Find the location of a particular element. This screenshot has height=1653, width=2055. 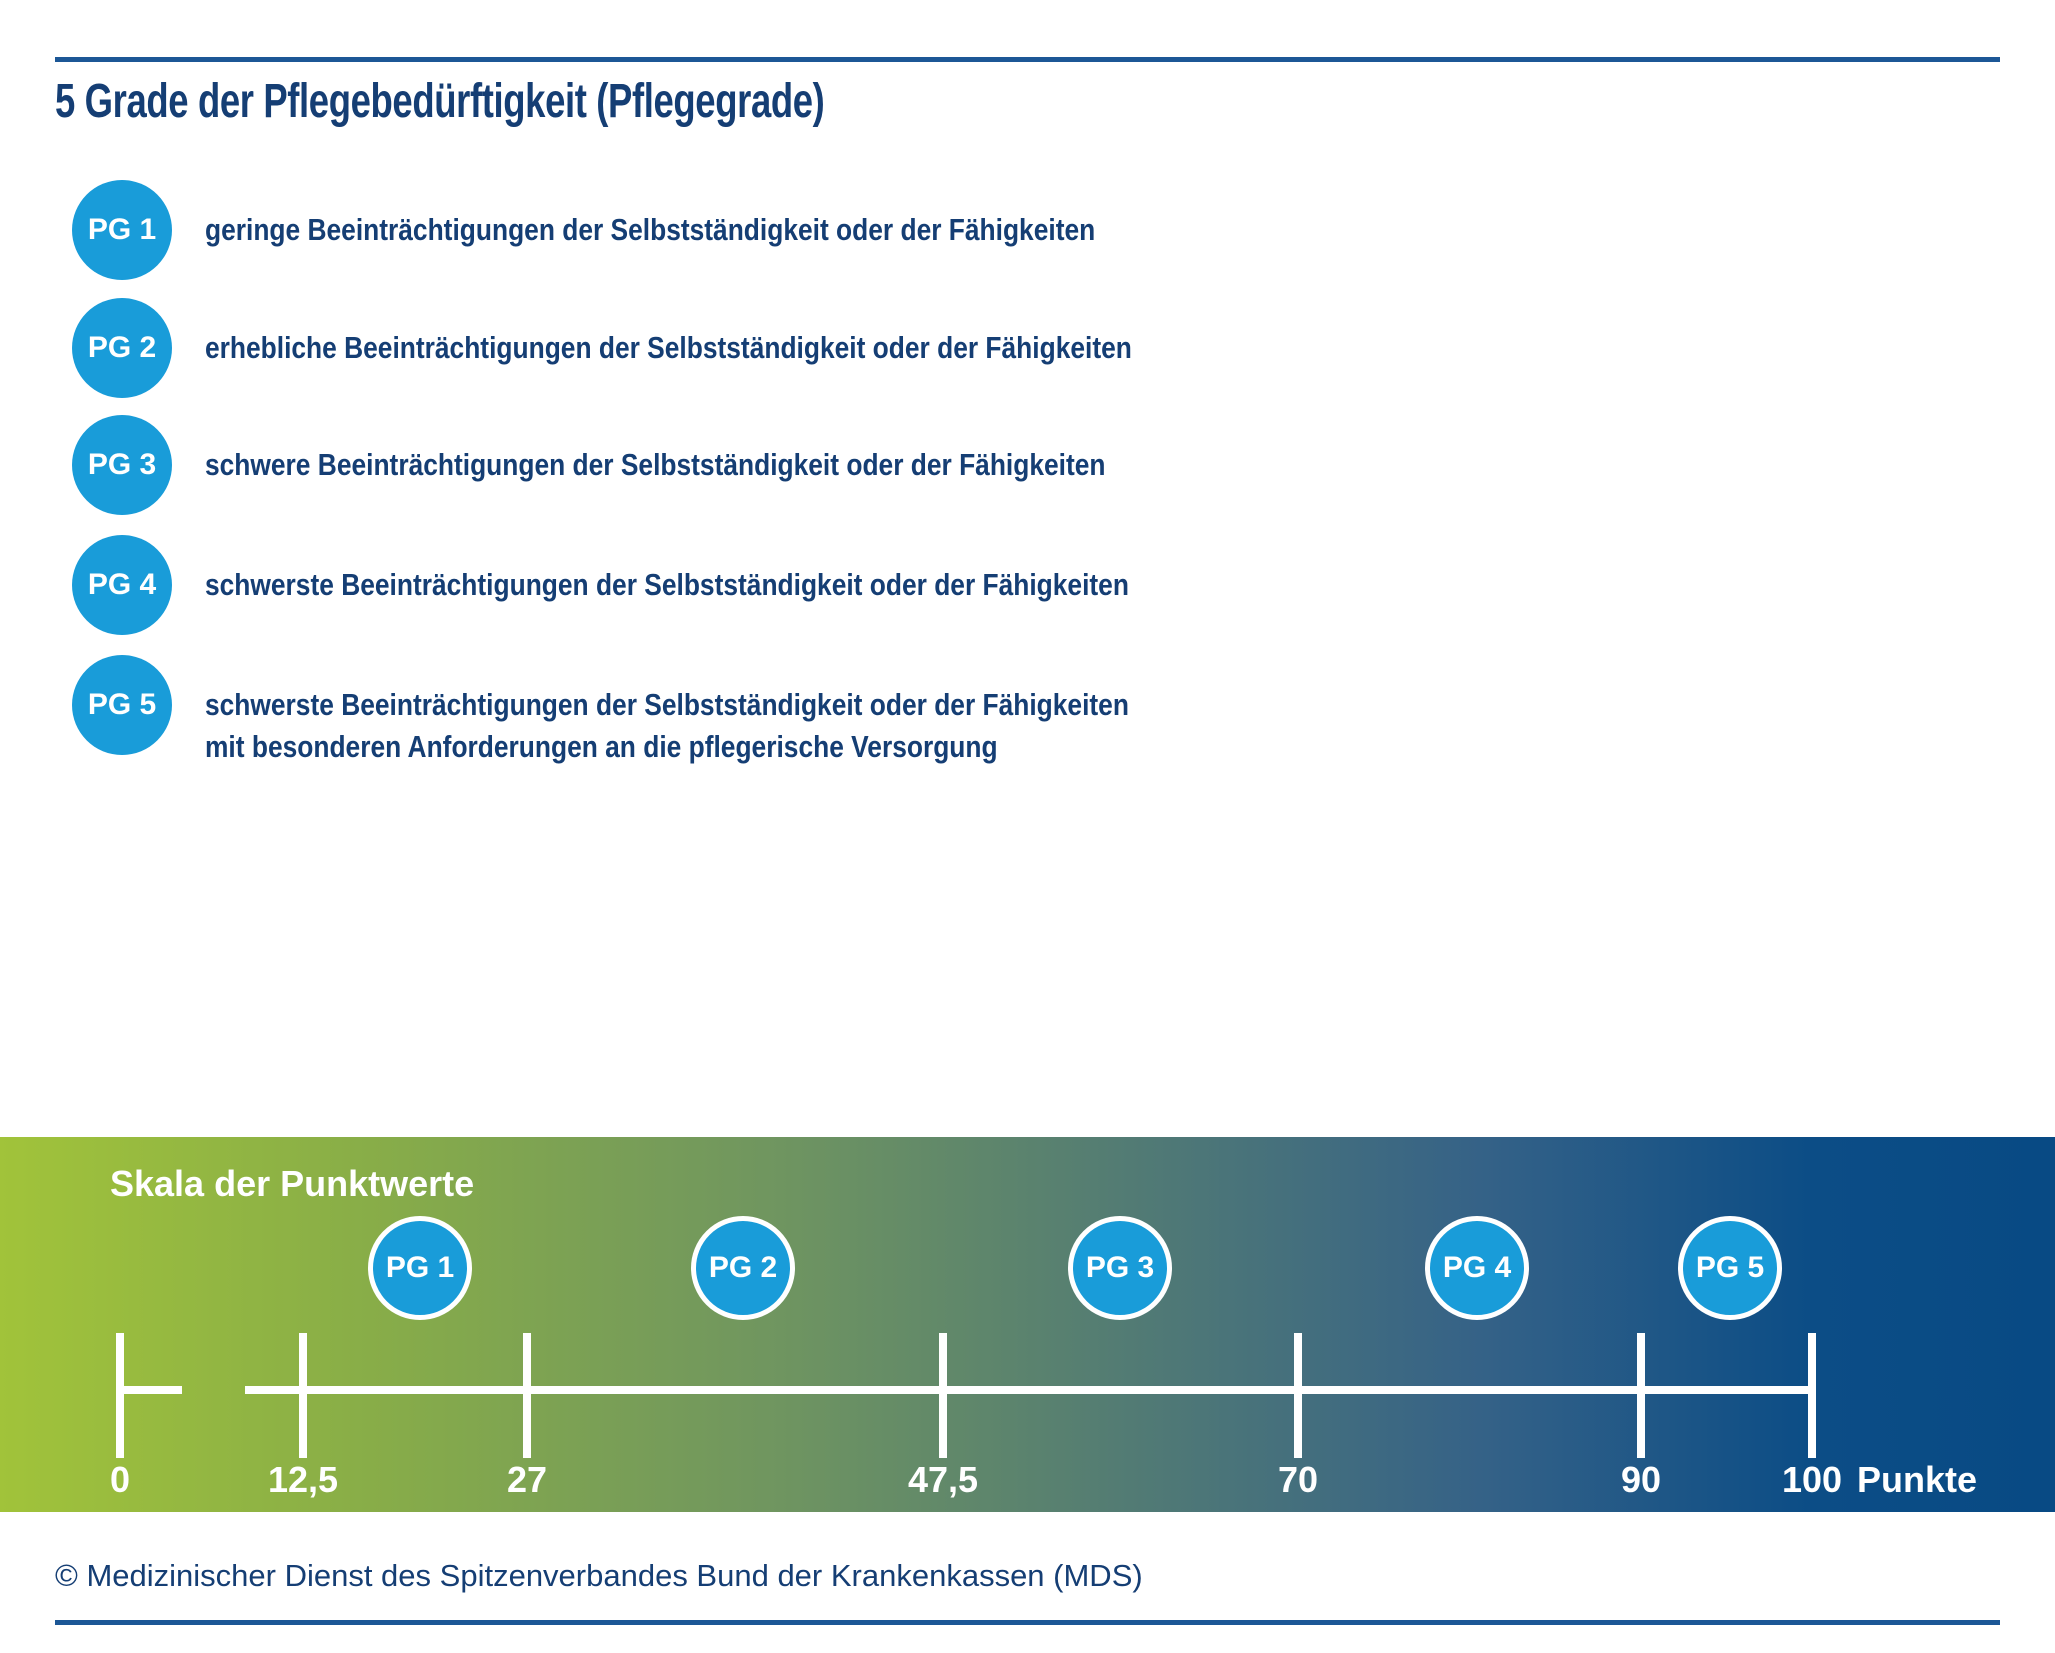

tick-label: 70 is located at coordinates (1298, 1479).